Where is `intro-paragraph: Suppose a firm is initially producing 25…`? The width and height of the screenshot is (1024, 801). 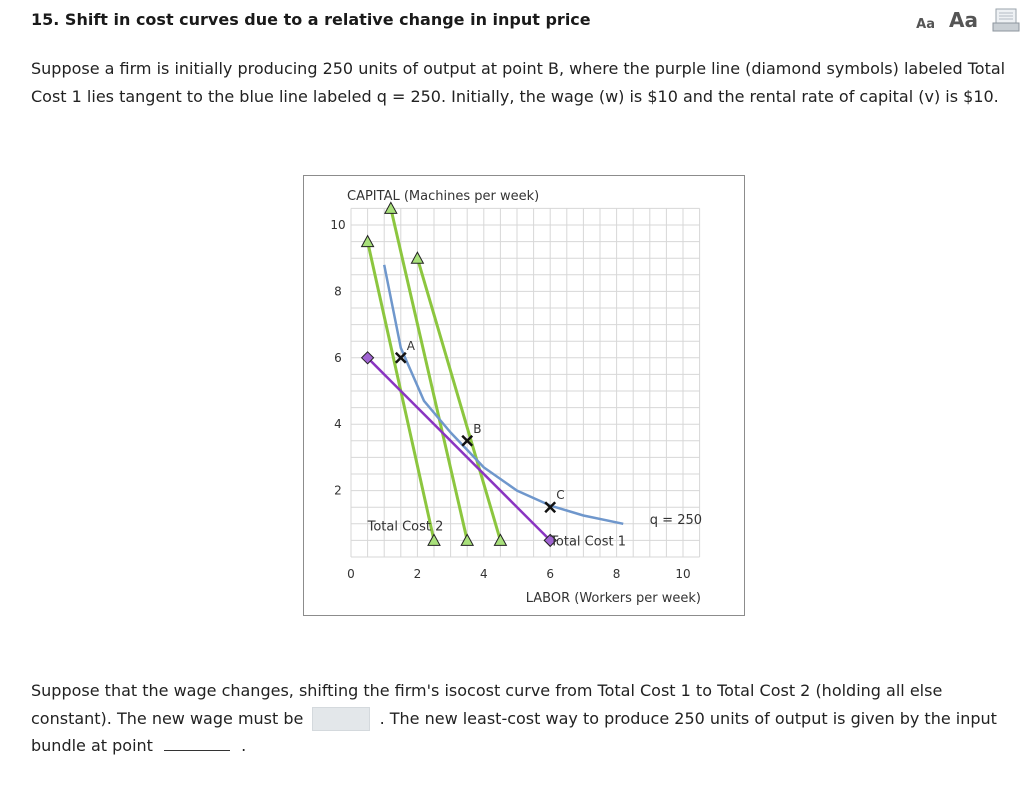 intro-paragraph: Suppose a firm is initially producing 25… is located at coordinates (518, 82).